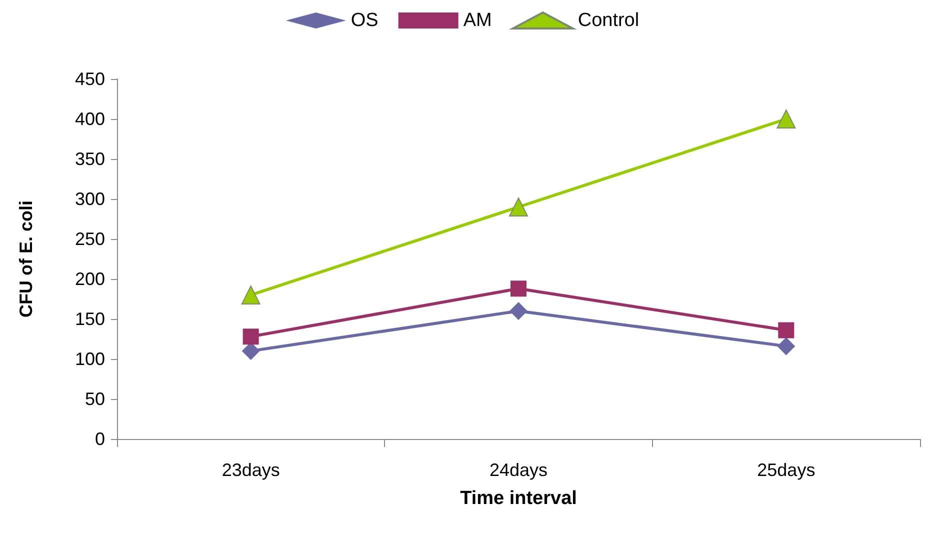 This screenshot has width=925, height=535. What do you see at coordinates (89, 79) in the screenshot?
I see `y-tick-label: 450` at bounding box center [89, 79].